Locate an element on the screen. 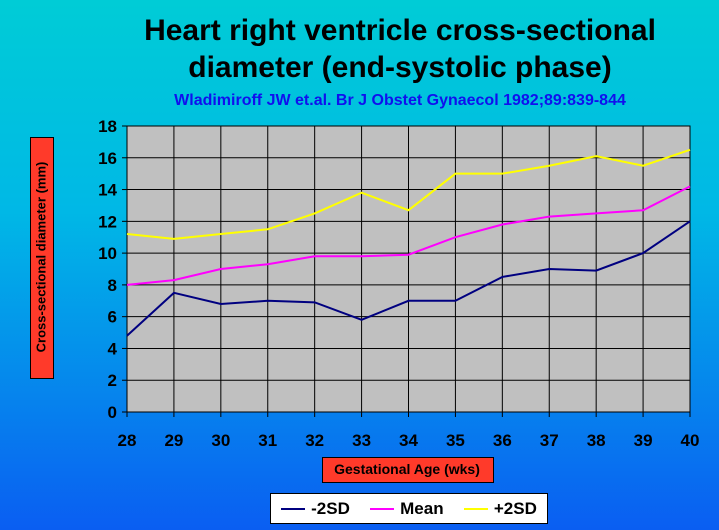 This screenshot has height=530, width=719. x-tick-label: 30 is located at coordinates (220, 440).